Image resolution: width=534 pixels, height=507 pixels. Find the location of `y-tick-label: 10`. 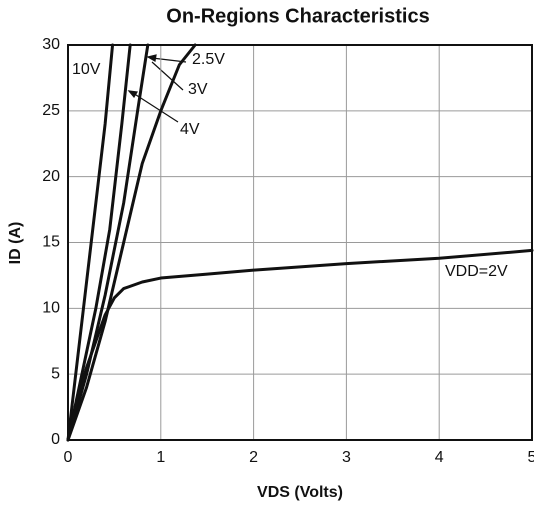

y-tick-label: 10 is located at coordinates (51, 308).